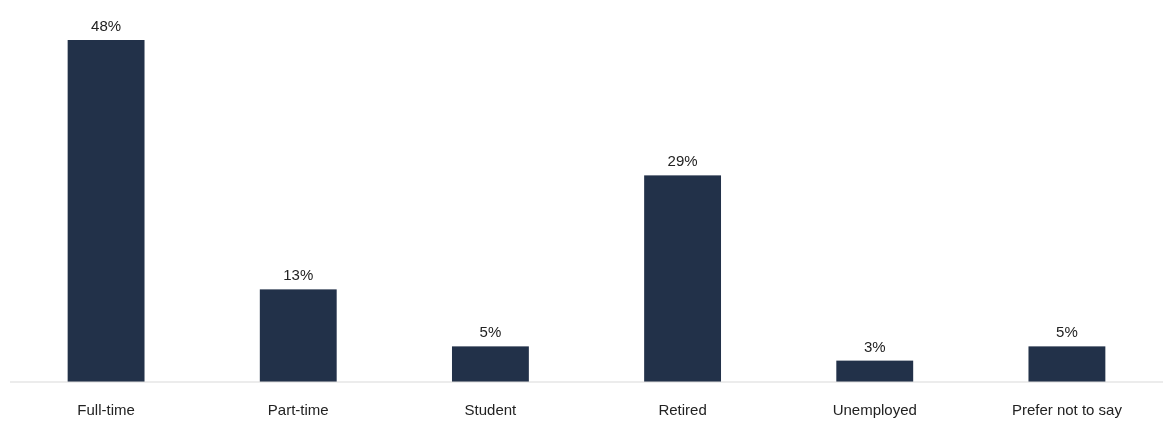 This screenshot has height=424, width=1173. Describe the element at coordinates (106, 25) in the screenshot. I see `data-label: 48%` at that location.